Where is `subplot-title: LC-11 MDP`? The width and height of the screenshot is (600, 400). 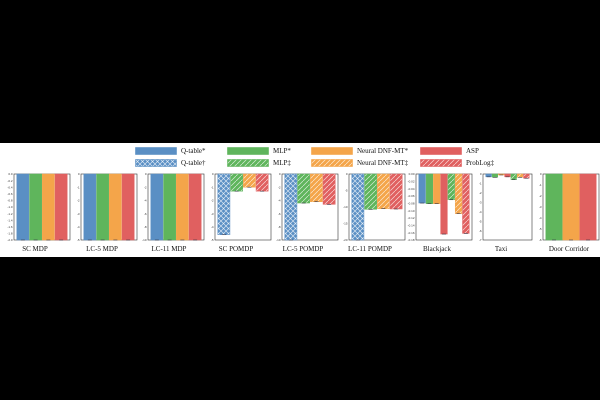 subplot-title: LC-11 MDP is located at coordinates (169, 249).